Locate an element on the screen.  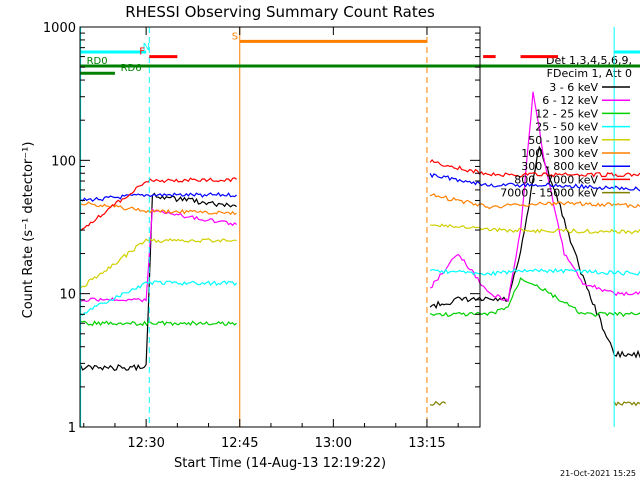
x-axis-label: Start Time (14-Aug-13 12:19:22) is located at coordinates (280, 463).